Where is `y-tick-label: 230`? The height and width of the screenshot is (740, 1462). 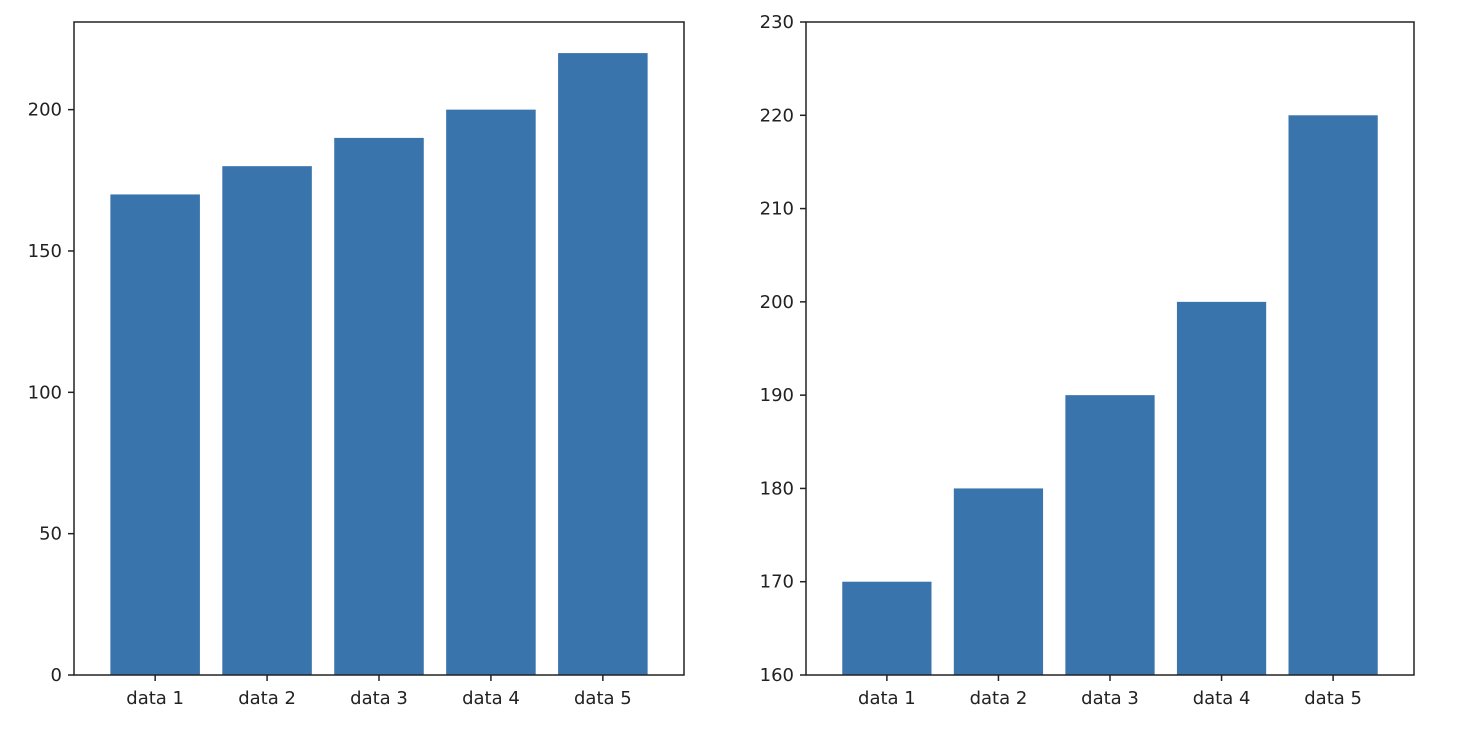
y-tick-label: 230 is located at coordinates (777, 22).